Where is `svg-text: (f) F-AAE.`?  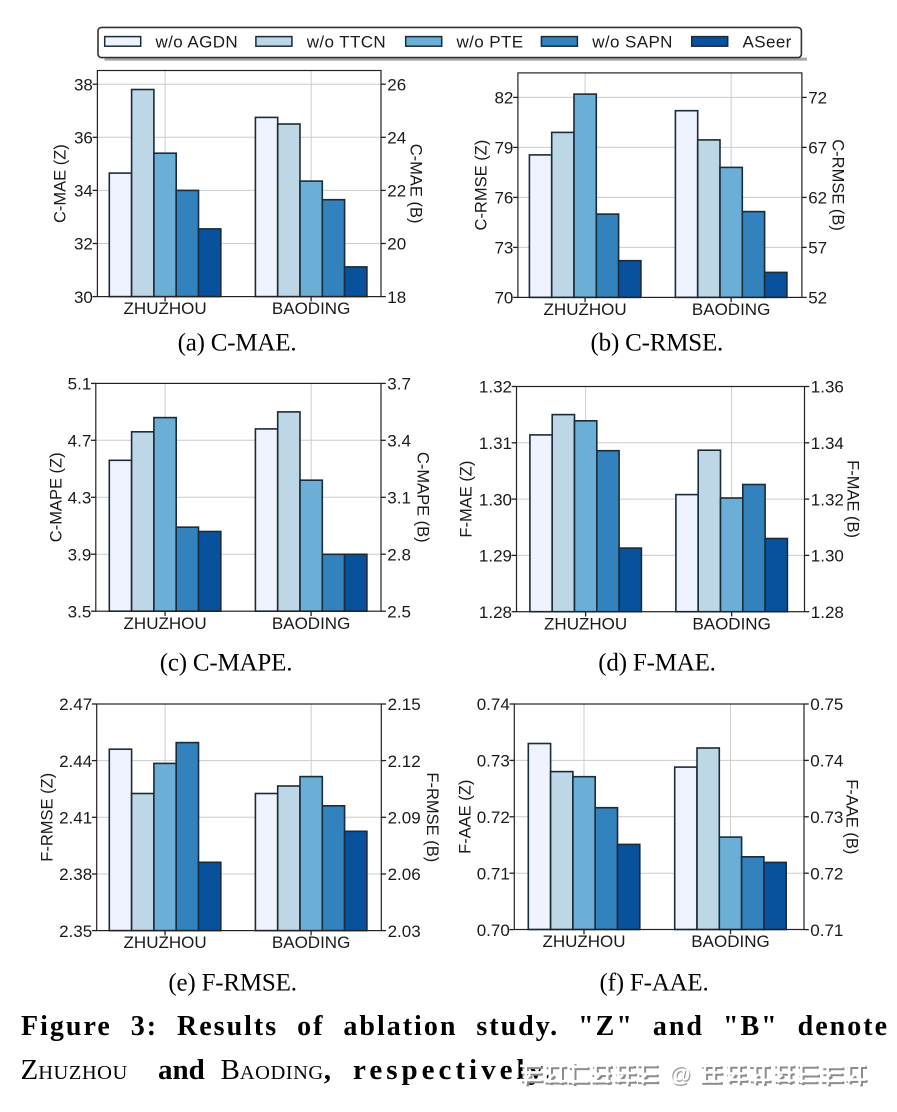 svg-text: (f) F-AAE. is located at coordinates (653, 983).